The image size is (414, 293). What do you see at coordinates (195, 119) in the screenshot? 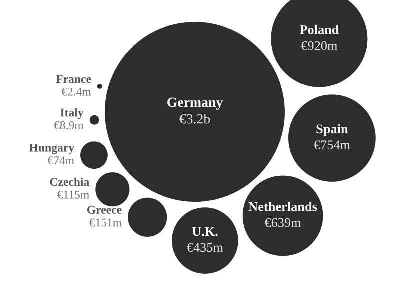
I see `data-label: €3.2b` at bounding box center [195, 119].